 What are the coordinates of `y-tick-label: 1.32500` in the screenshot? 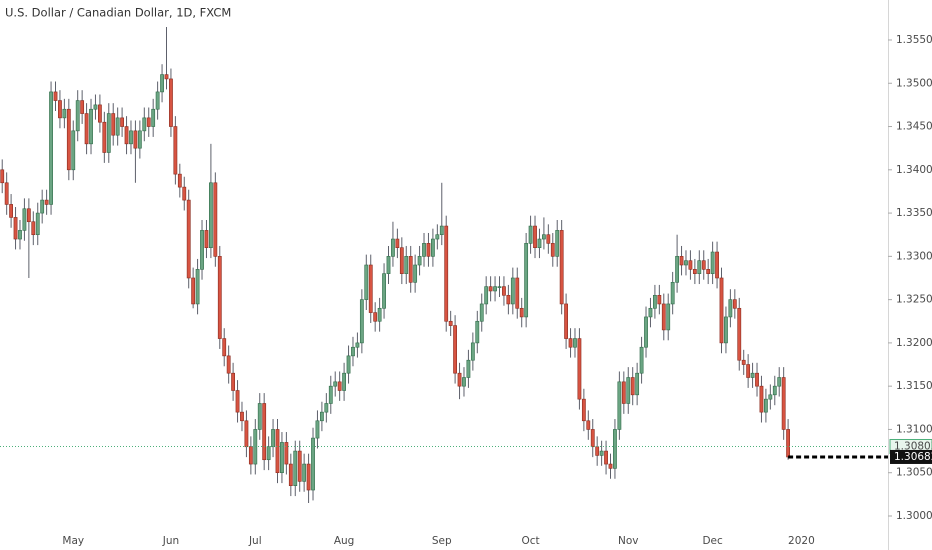 It's located at (914, 300).